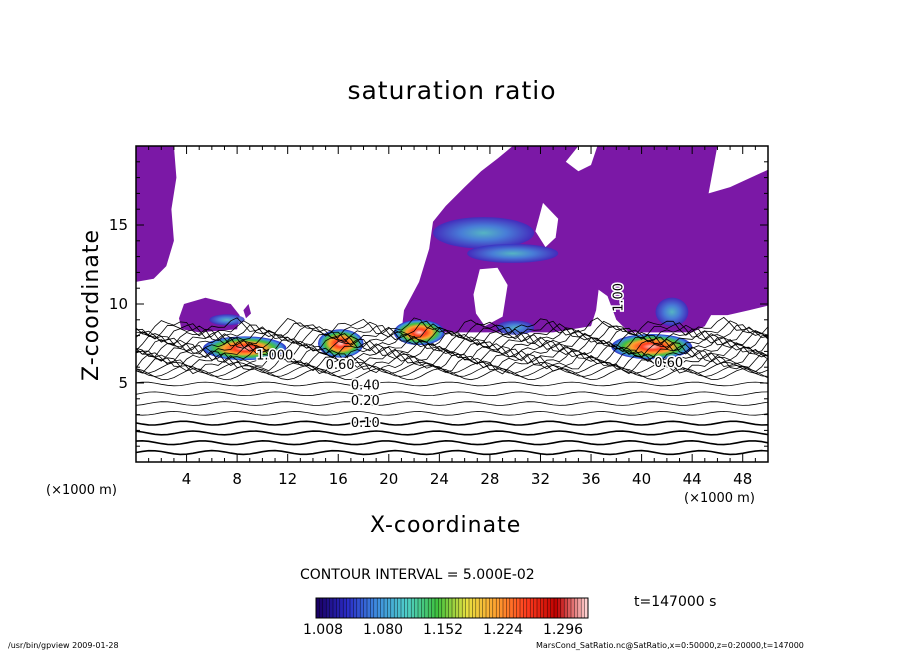 This screenshot has width=904, height=654. Describe the element at coordinates (540, 479) in the screenshot. I see `x-tick-label: 32` at that location.